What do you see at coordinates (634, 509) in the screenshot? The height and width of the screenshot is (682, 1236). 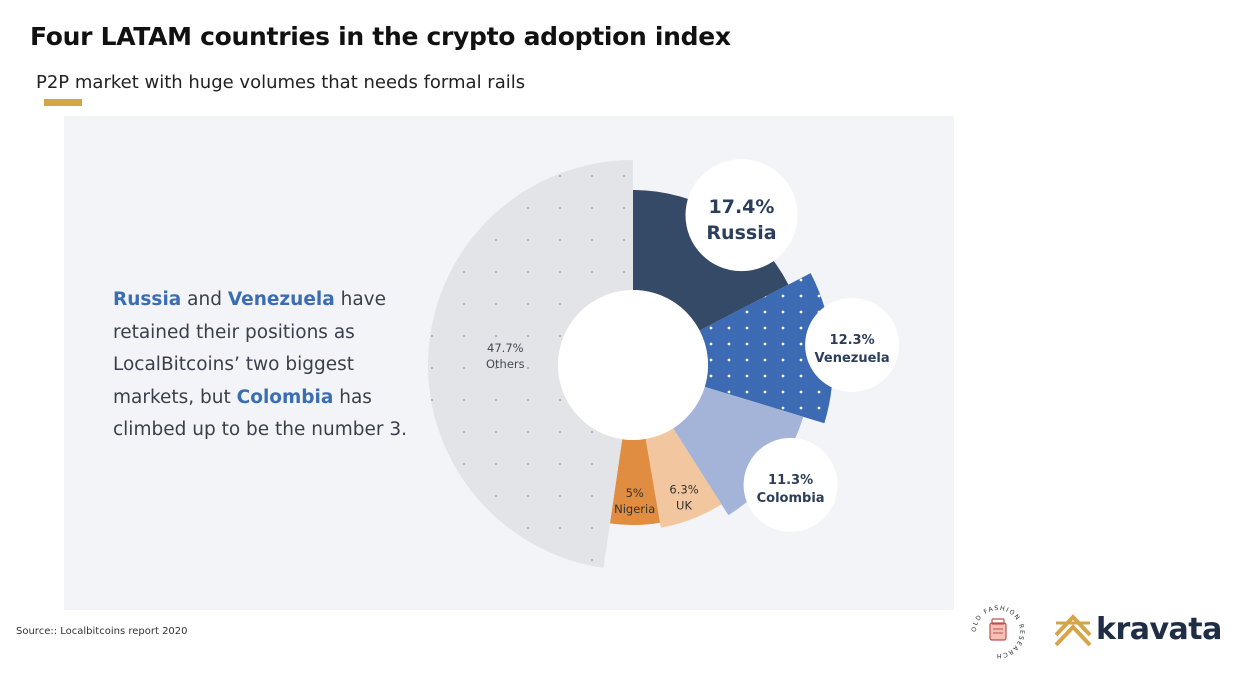 I see `data-label-name-nigeria: Nigeria` at bounding box center [634, 509].